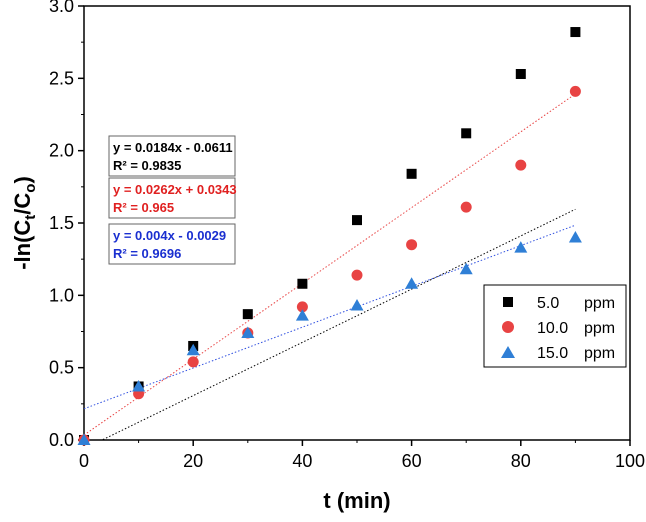  Describe the element at coordinates (362, 455) in the screenshot. I see `x-axis-ticks: 0 20 40 60 80 100` at that location.